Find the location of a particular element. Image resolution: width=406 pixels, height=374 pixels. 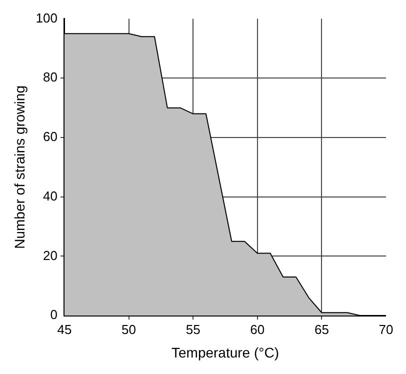

x-tick-label: 45 is located at coordinates (64, 329).